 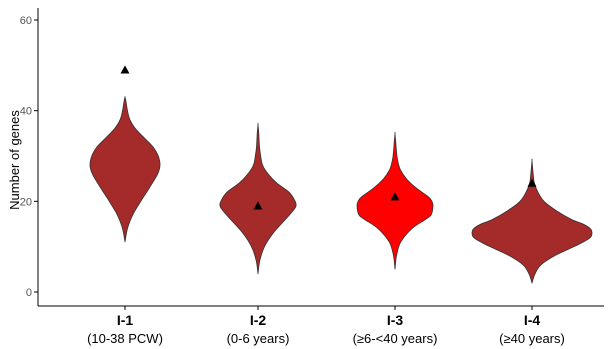 I want to click on y-tick-label-40: 40, so click(x=26, y=112).